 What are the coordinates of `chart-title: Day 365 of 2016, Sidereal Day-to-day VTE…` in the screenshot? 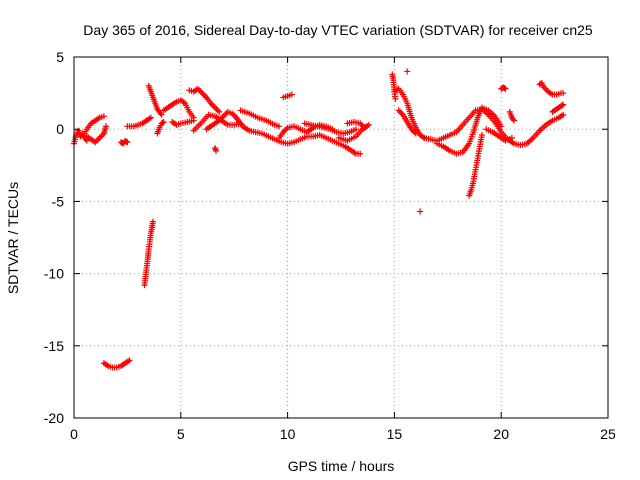 It's located at (338, 30).